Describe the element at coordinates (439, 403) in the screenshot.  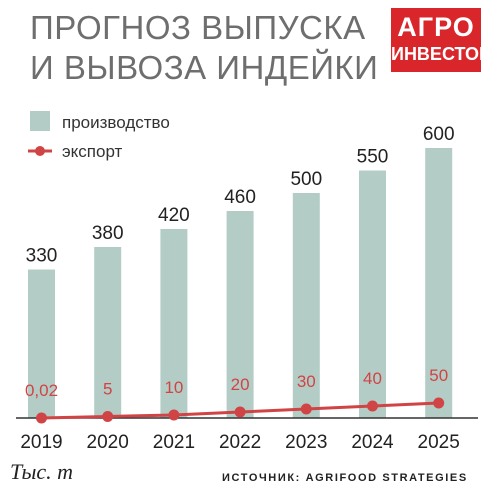
I see `export-point-2025` at that location.